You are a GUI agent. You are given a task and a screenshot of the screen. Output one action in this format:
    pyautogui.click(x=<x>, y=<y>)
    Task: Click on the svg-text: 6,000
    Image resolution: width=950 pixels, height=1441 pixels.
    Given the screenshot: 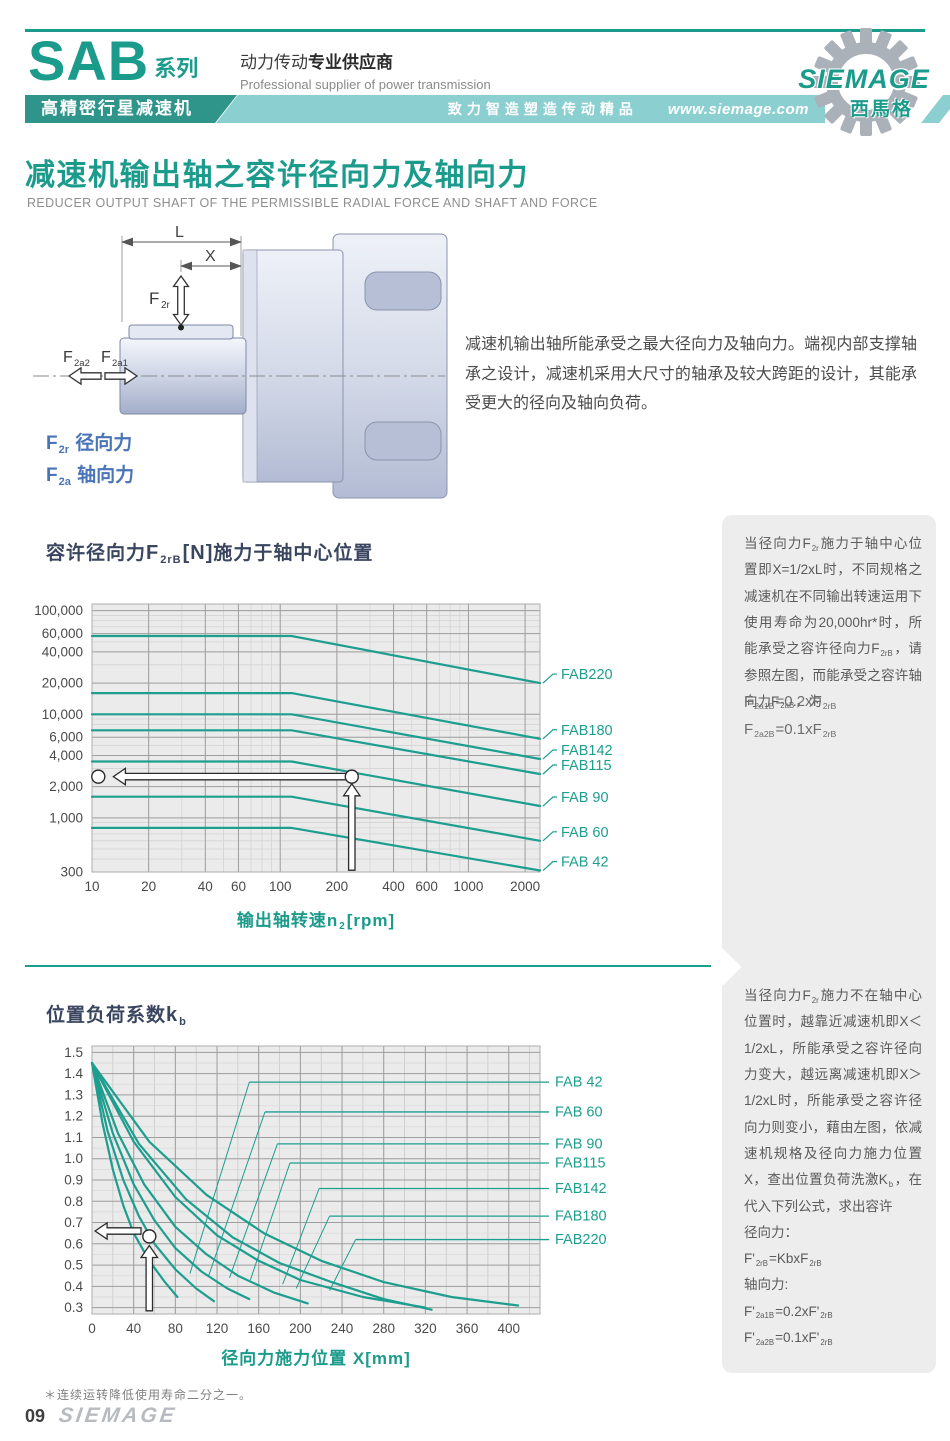 What is the action you would take?
    pyautogui.click(x=66, y=737)
    